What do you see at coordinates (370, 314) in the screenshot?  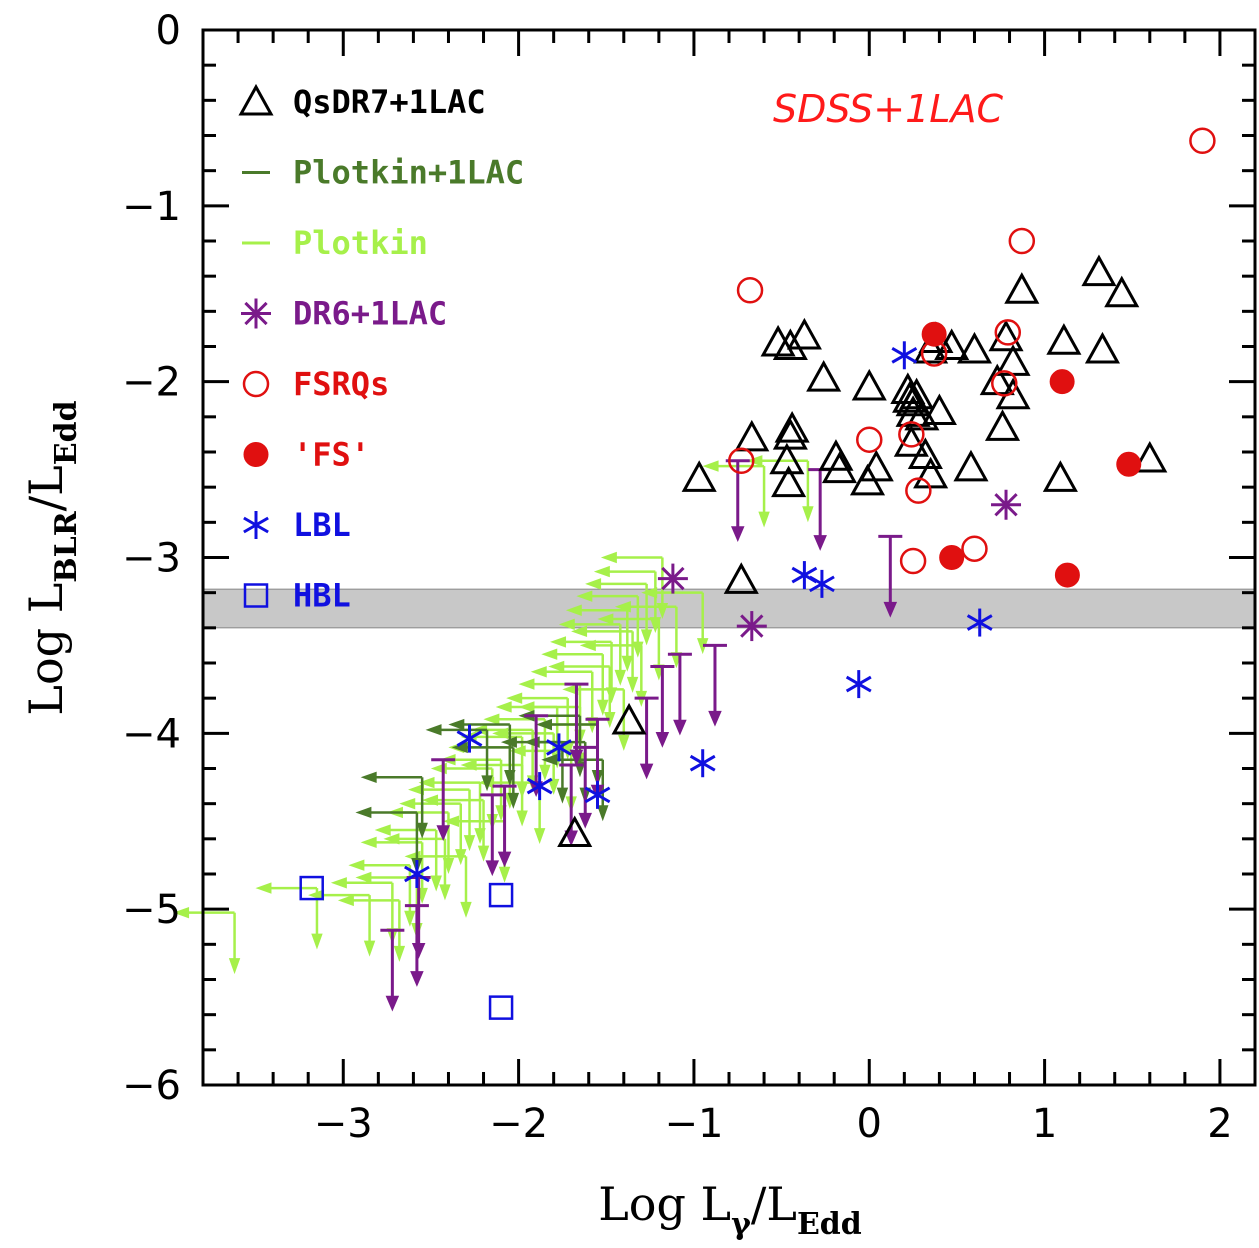 I see `legend-label: DR6+1LAC` at bounding box center [370, 314].